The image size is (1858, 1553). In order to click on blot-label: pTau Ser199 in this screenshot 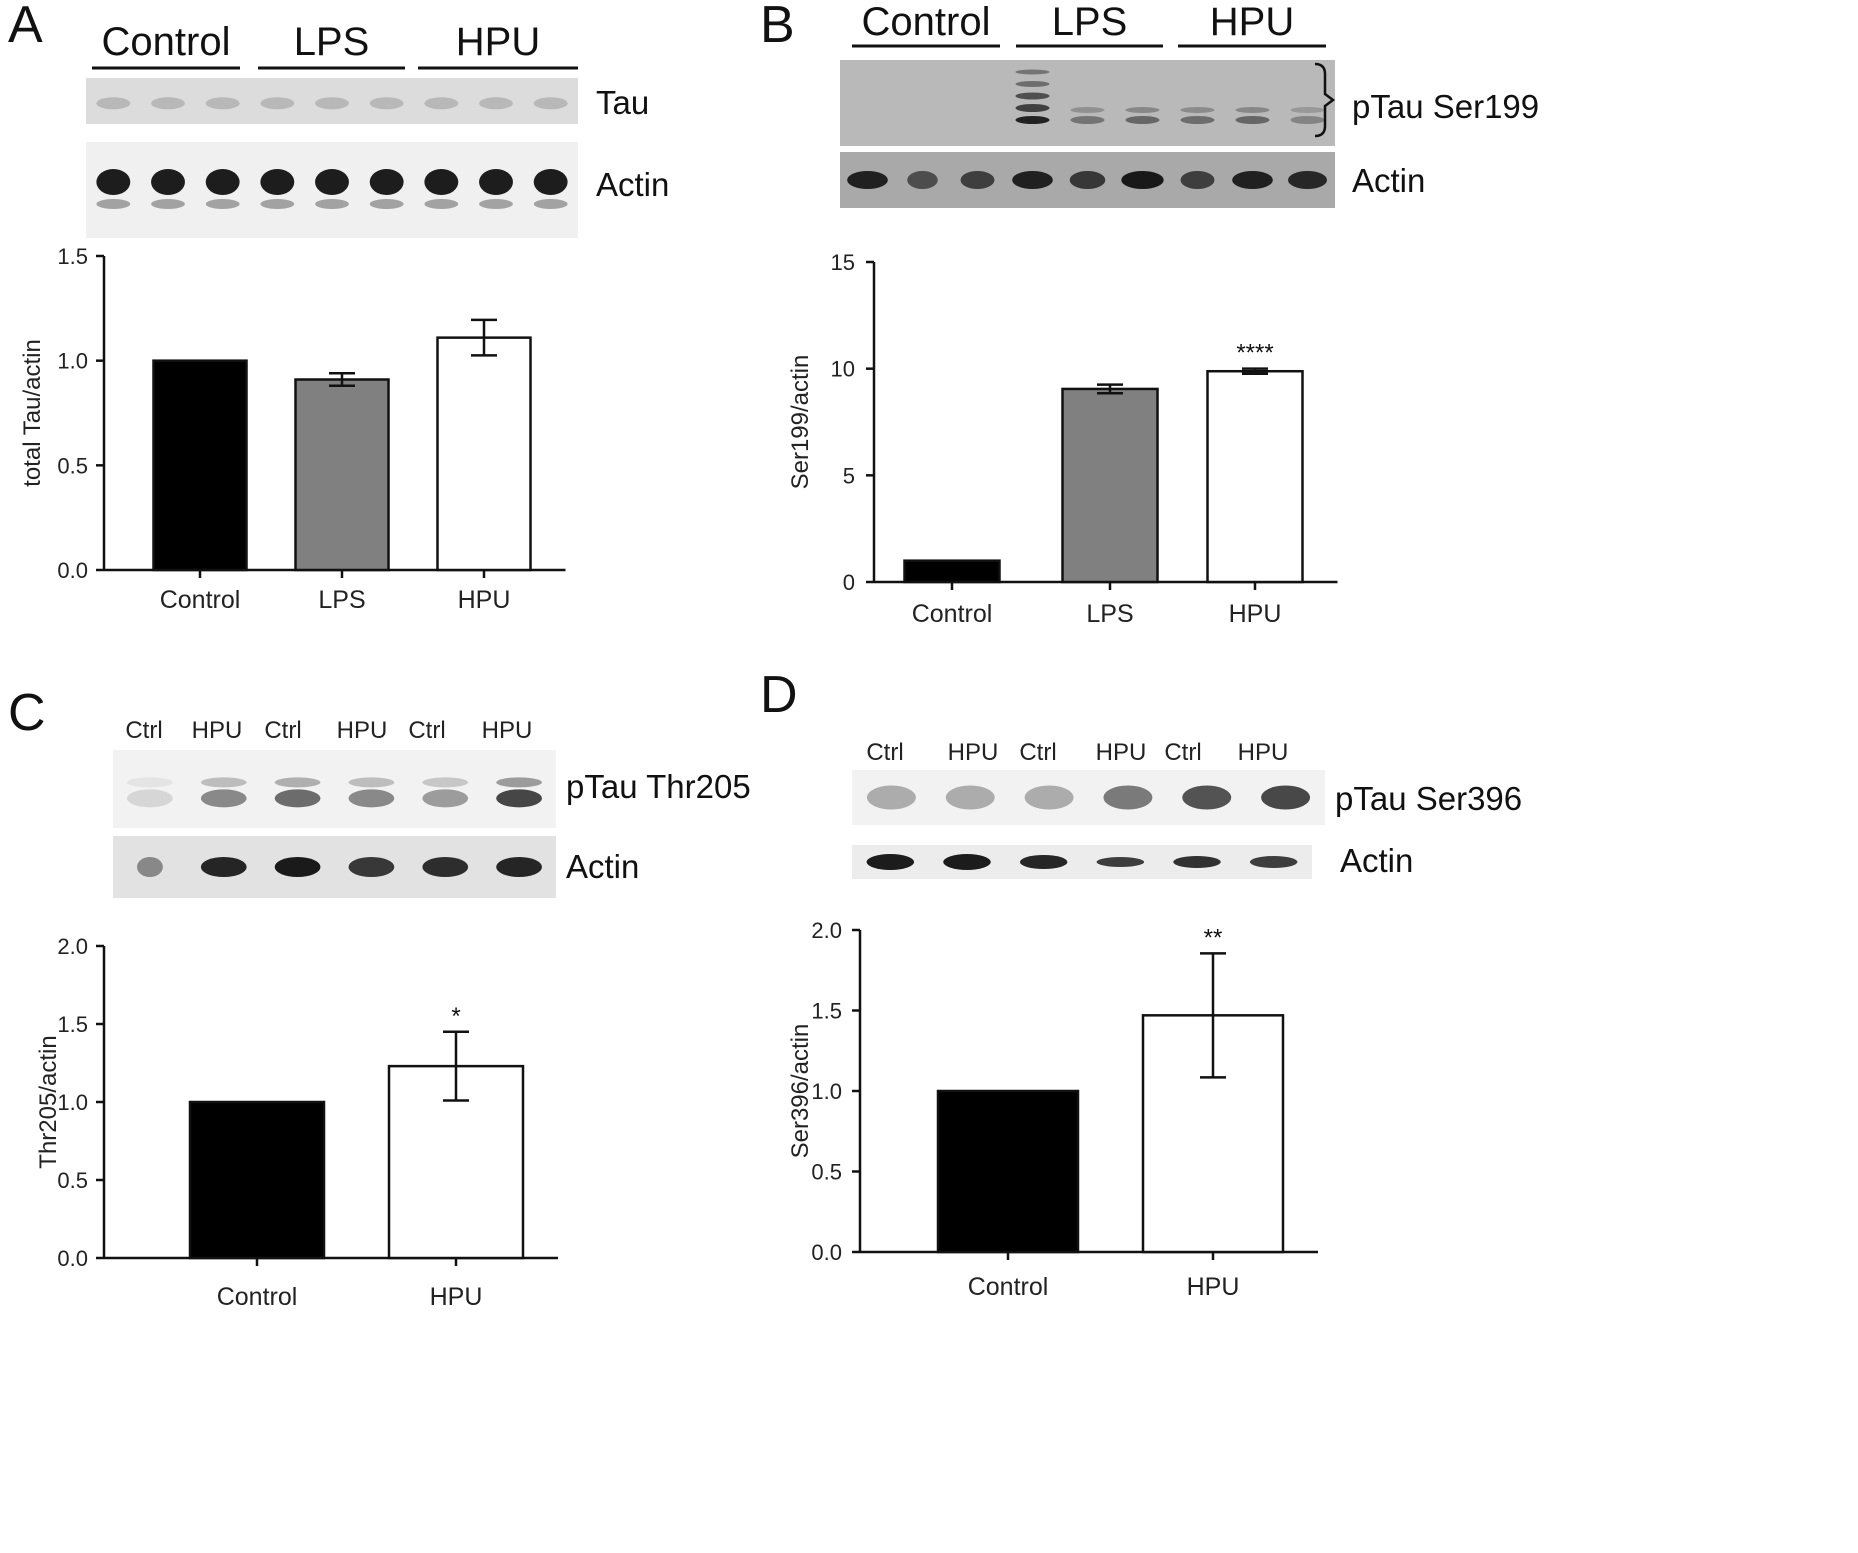, I will do `click(1445, 106)`.